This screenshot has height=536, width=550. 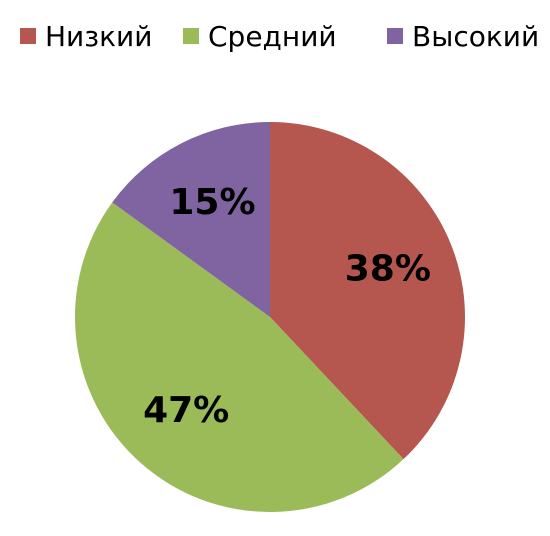 What do you see at coordinates (186, 410) in the screenshot?
I see `data-label: 47%` at bounding box center [186, 410].